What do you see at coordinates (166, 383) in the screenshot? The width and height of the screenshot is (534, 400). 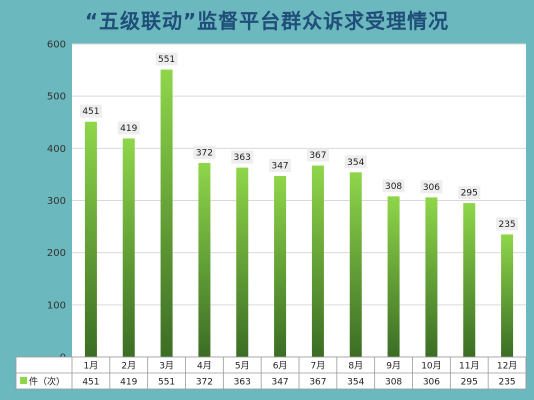 I see `table-value: 551` at bounding box center [166, 383].